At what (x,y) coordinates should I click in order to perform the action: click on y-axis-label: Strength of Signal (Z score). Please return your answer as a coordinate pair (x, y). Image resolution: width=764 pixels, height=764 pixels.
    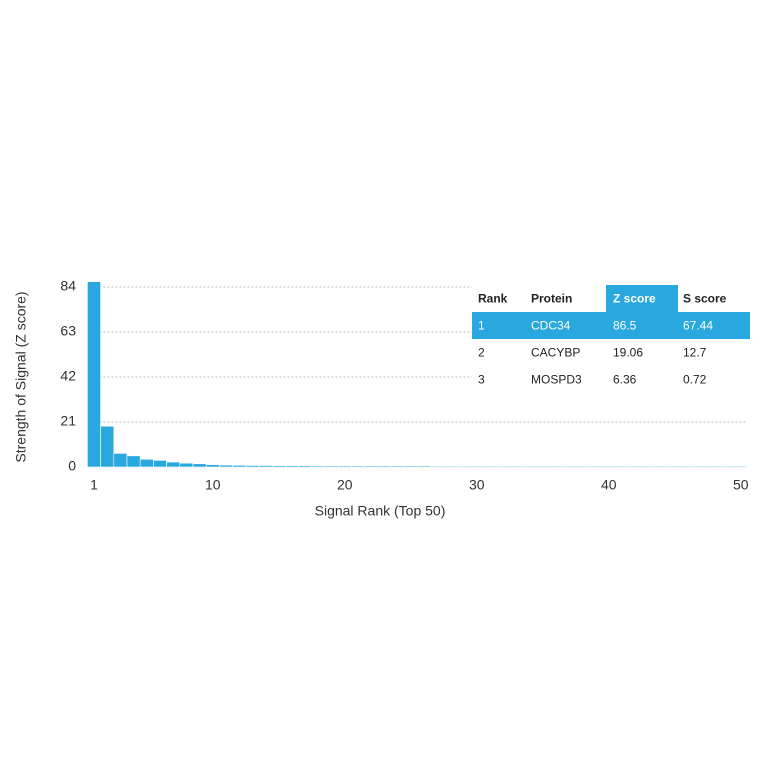
    Looking at the image, I should click on (21, 376).